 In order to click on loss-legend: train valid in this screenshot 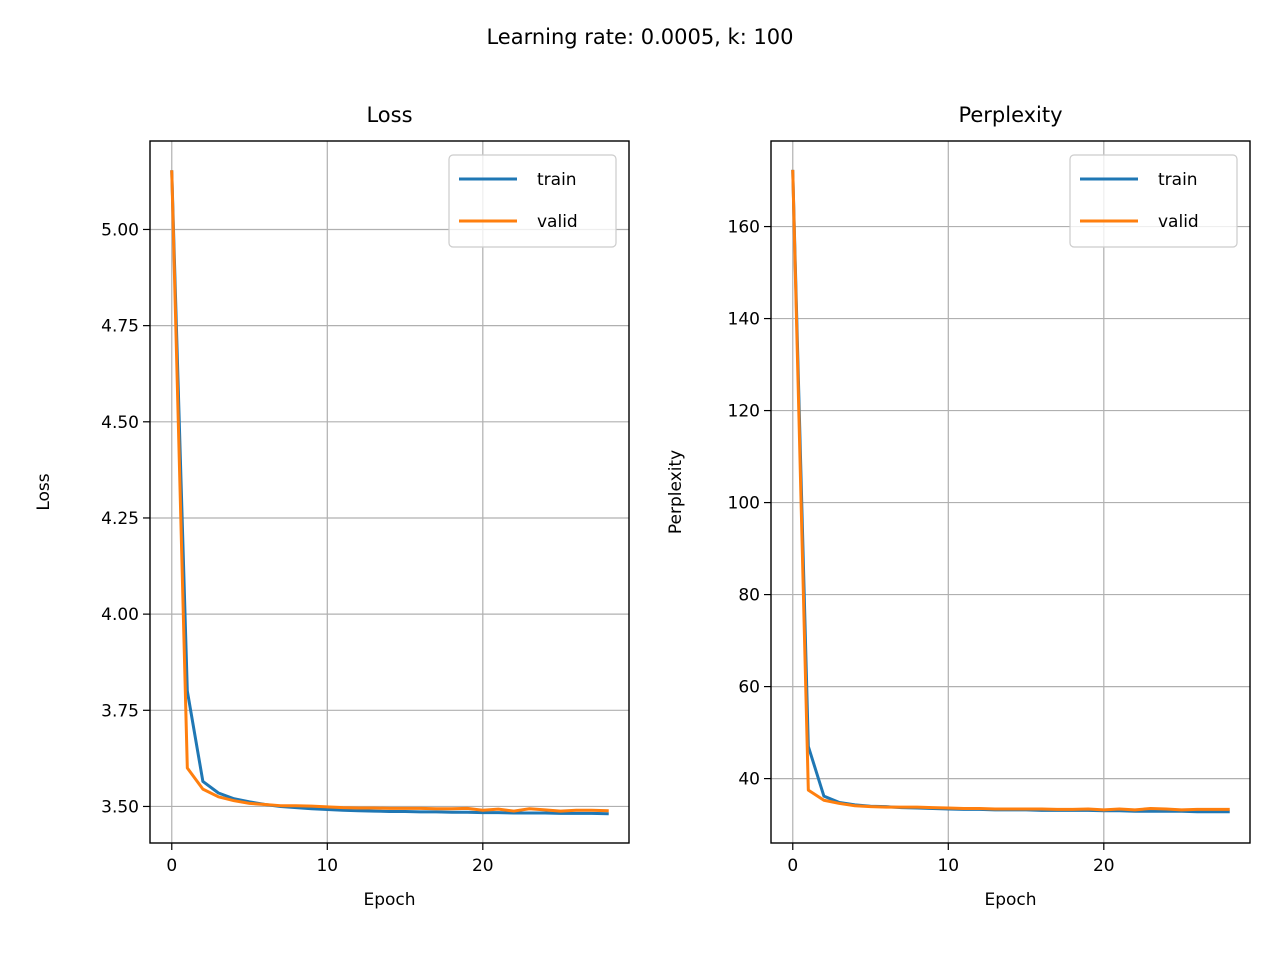, I will do `click(532, 201)`.